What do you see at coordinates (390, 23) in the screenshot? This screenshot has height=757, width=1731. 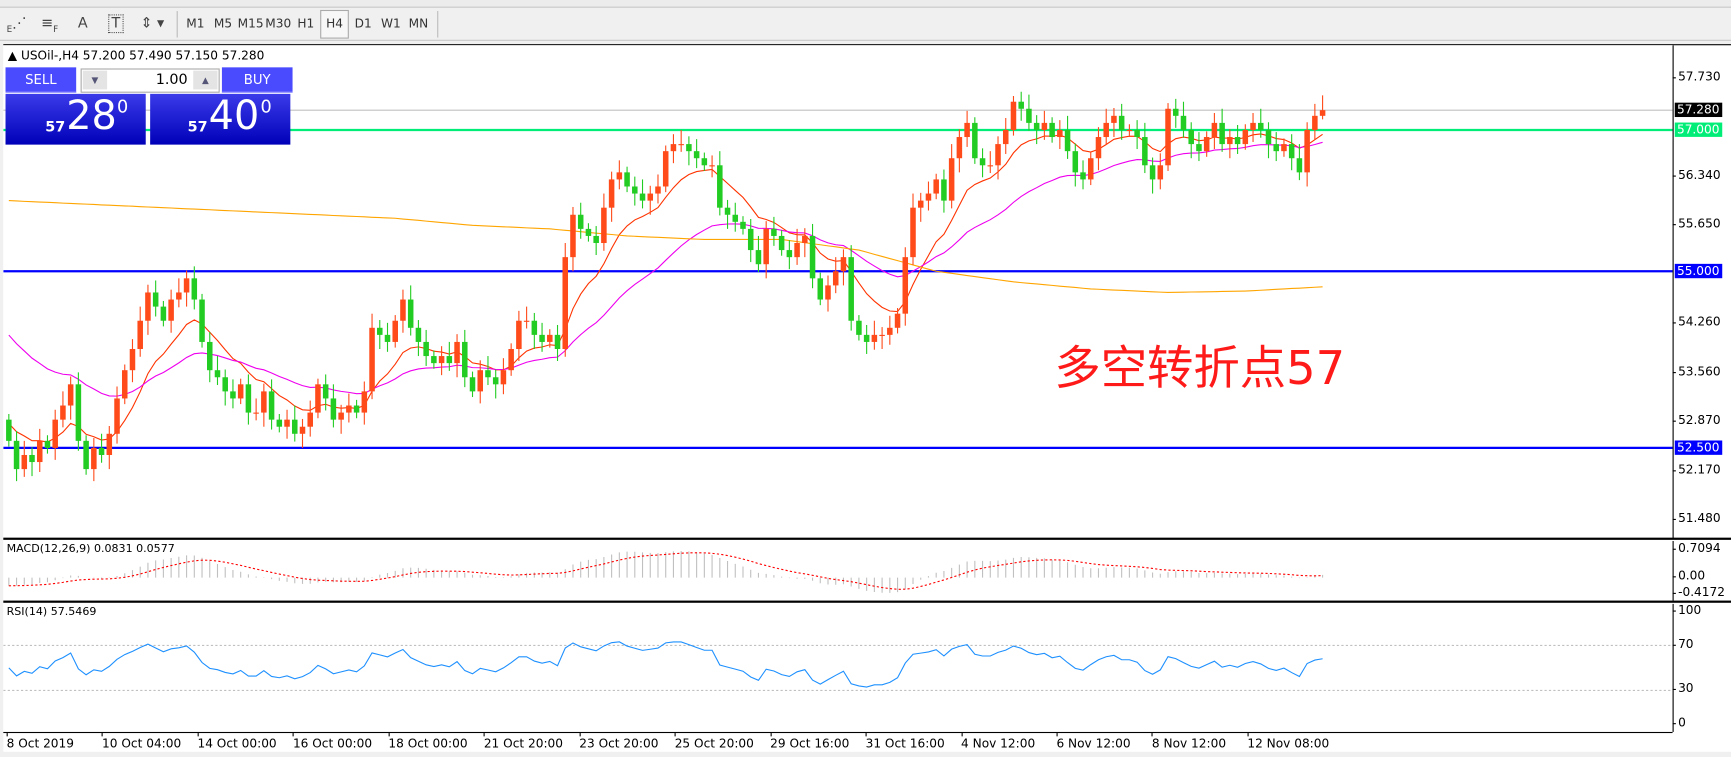 I see `timeframe-w1: W1` at bounding box center [390, 23].